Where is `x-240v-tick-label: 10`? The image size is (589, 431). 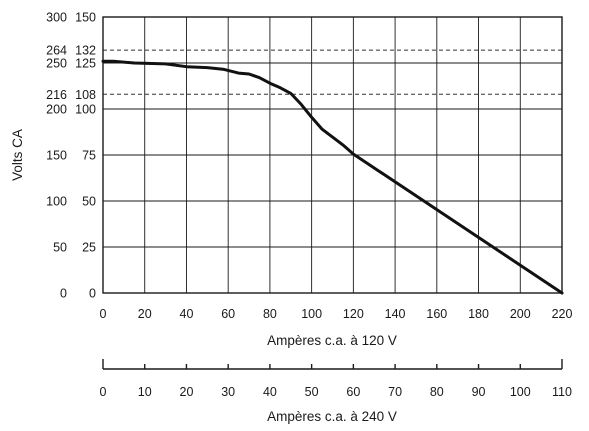
x-240v-tick-label: 10 is located at coordinates (145, 392).